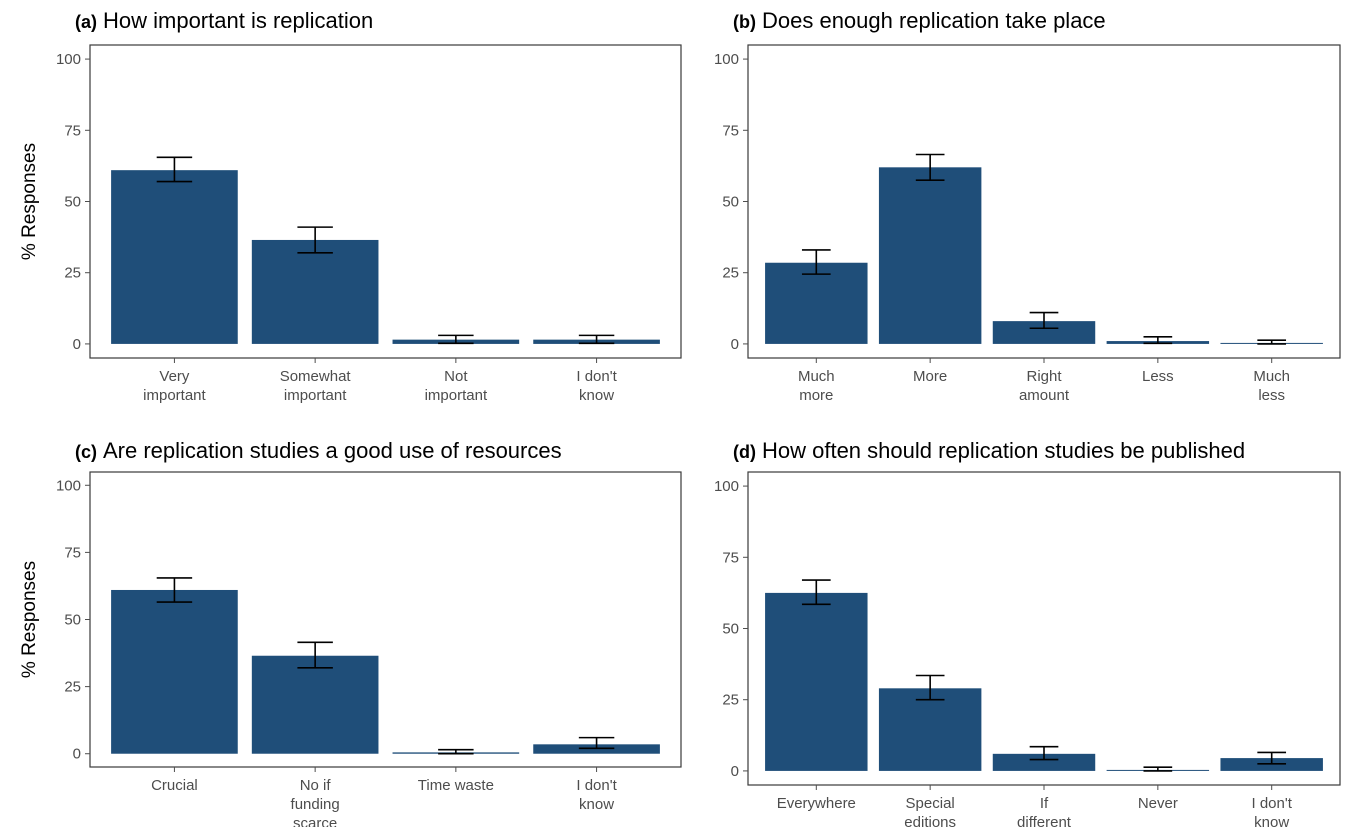  I want to click on x-tick-label-line: Very, so click(174, 376).